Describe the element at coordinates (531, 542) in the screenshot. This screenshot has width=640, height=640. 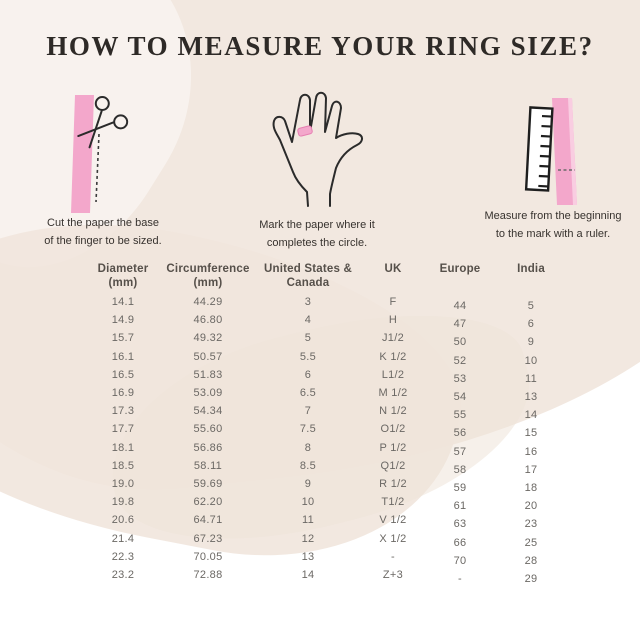
I see `table-cell: 25` at that location.